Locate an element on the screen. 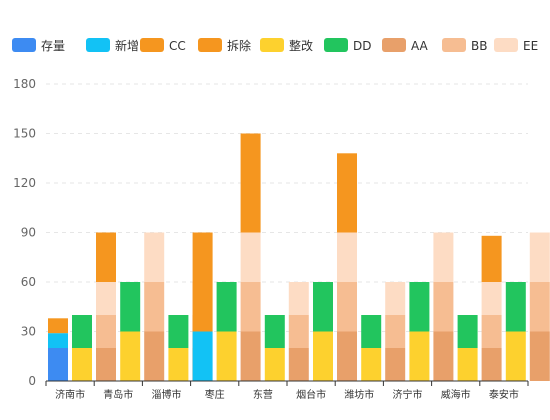  y-tick-label: 90 is located at coordinates (28, 233).